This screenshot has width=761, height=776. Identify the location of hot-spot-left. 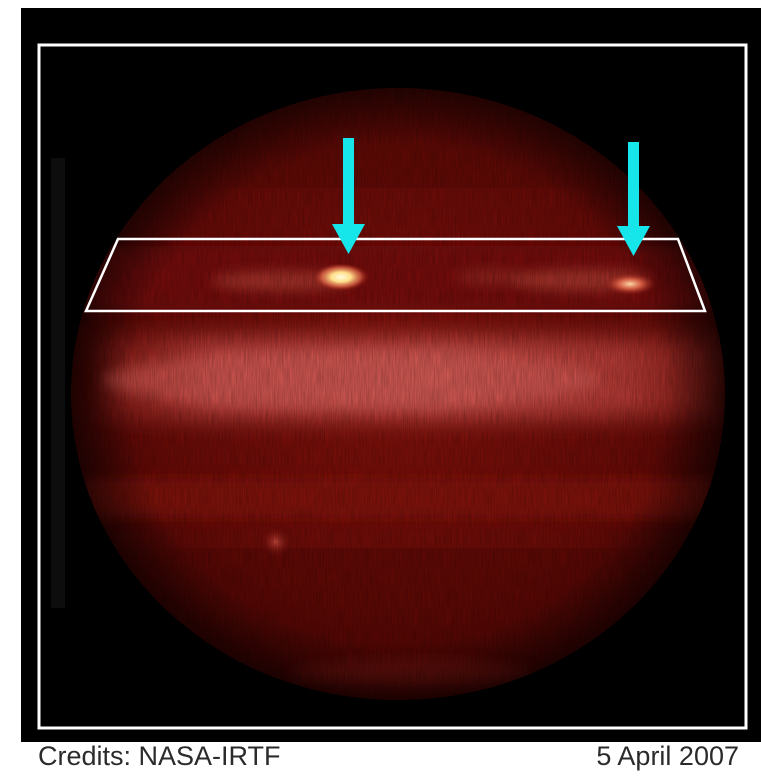
(341, 277).